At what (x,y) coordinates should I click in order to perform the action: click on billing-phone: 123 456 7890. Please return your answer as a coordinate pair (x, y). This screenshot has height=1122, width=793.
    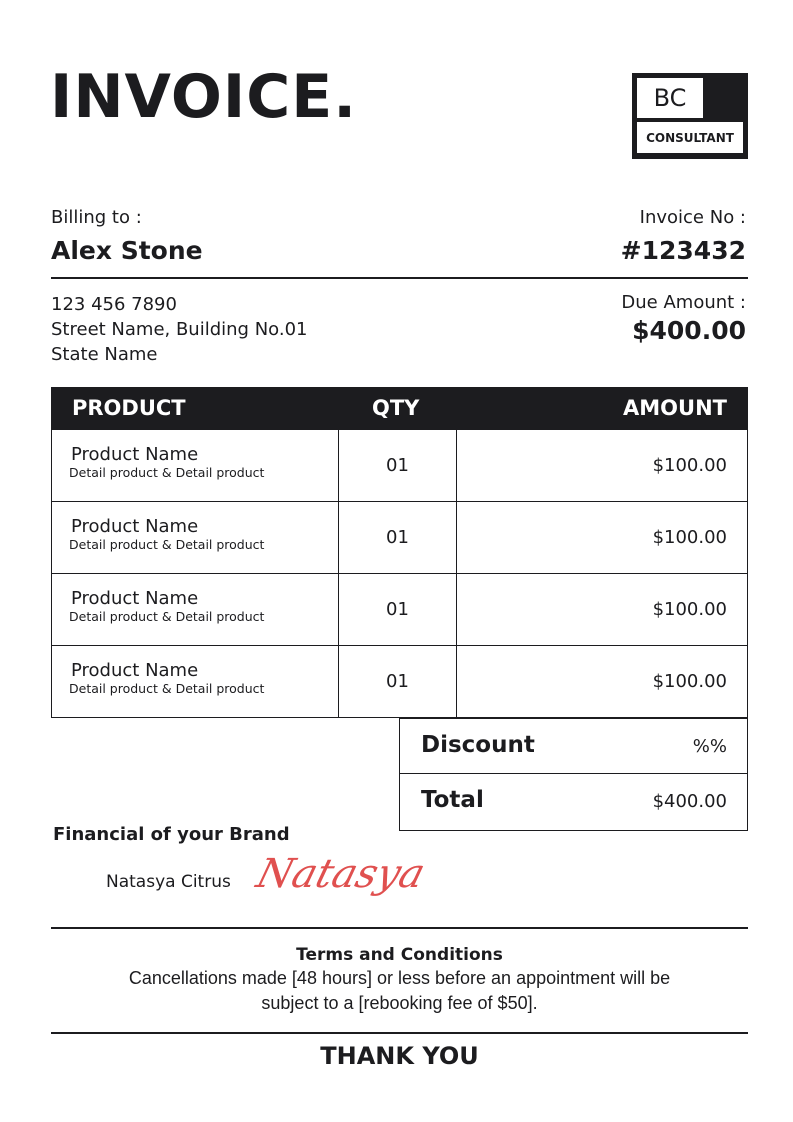
    Looking at the image, I should click on (114, 304).